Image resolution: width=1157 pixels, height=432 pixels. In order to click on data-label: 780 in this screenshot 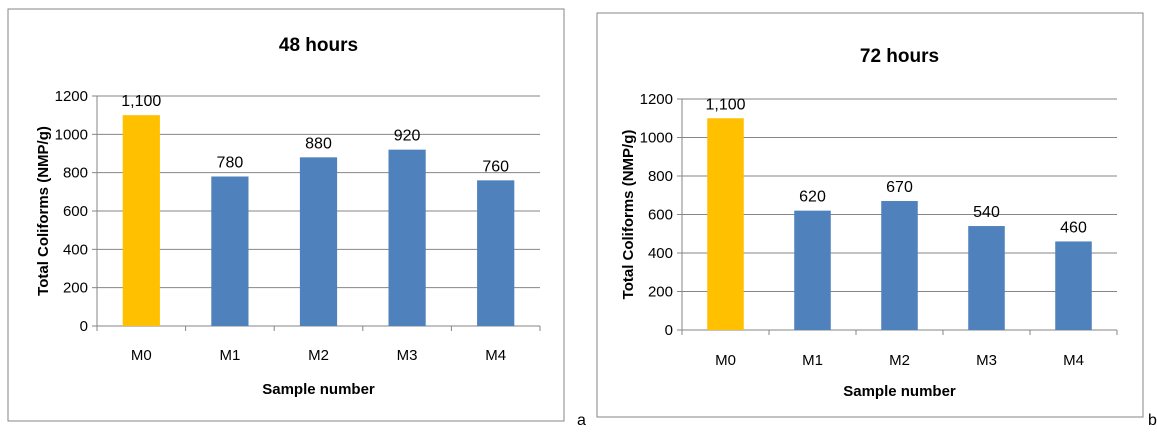, I will do `click(230, 163)`.